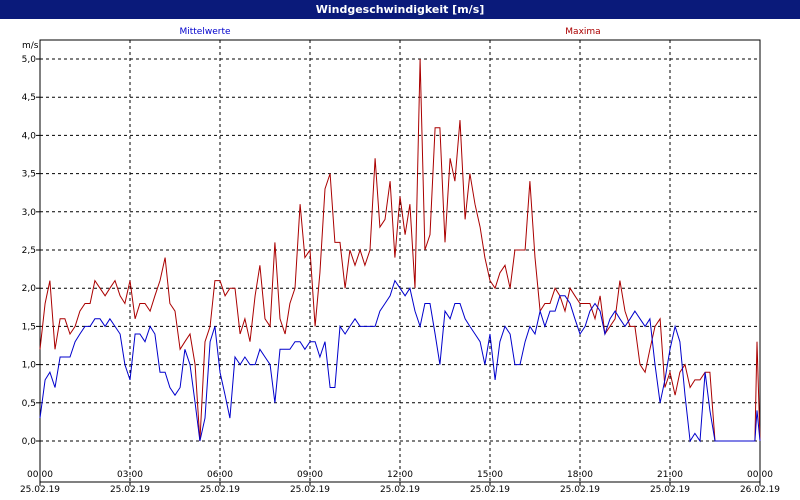 The width and height of the screenshot is (800, 500). Describe the element at coordinates (29, 98) in the screenshot. I see `y-tick-label: 4,5` at that location.